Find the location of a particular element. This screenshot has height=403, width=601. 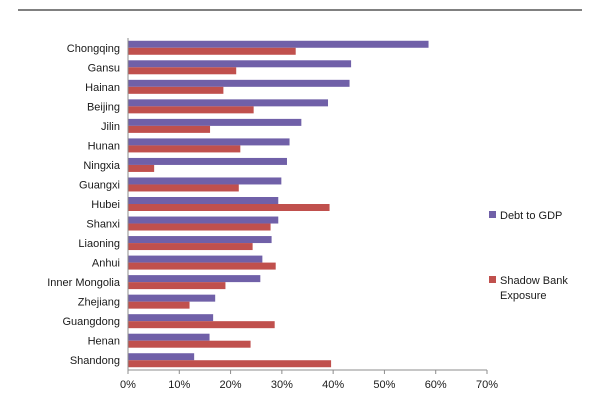

x-tick-label-0pct: 0% is located at coordinates (128, 385).